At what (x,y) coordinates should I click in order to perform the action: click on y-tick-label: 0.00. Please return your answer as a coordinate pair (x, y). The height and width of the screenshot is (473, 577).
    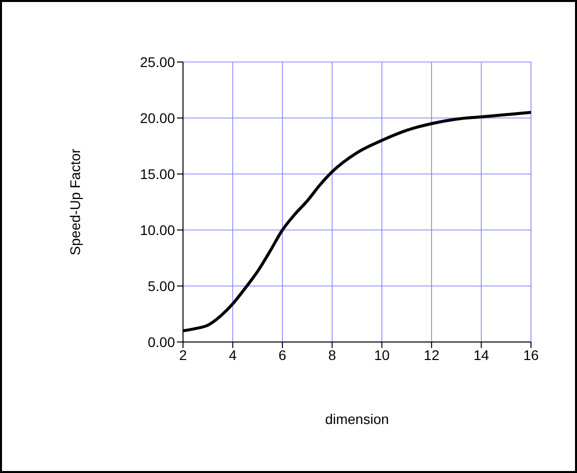
    Looking at the image, I should click on (162, 342).